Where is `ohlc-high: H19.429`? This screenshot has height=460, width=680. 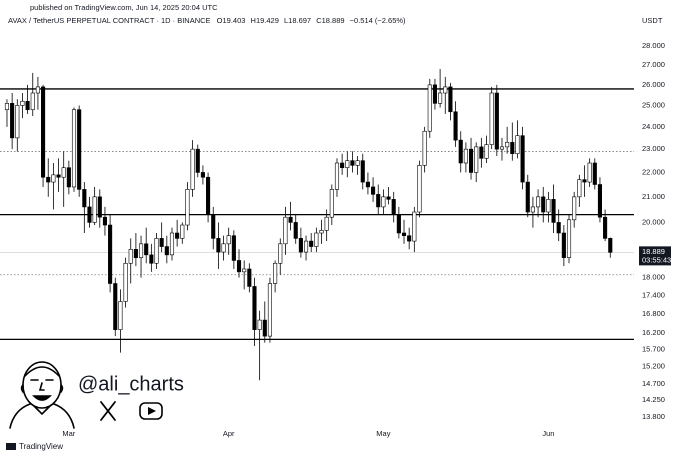 ohlc-high: H19.429 is located at coordinates (265, 20).